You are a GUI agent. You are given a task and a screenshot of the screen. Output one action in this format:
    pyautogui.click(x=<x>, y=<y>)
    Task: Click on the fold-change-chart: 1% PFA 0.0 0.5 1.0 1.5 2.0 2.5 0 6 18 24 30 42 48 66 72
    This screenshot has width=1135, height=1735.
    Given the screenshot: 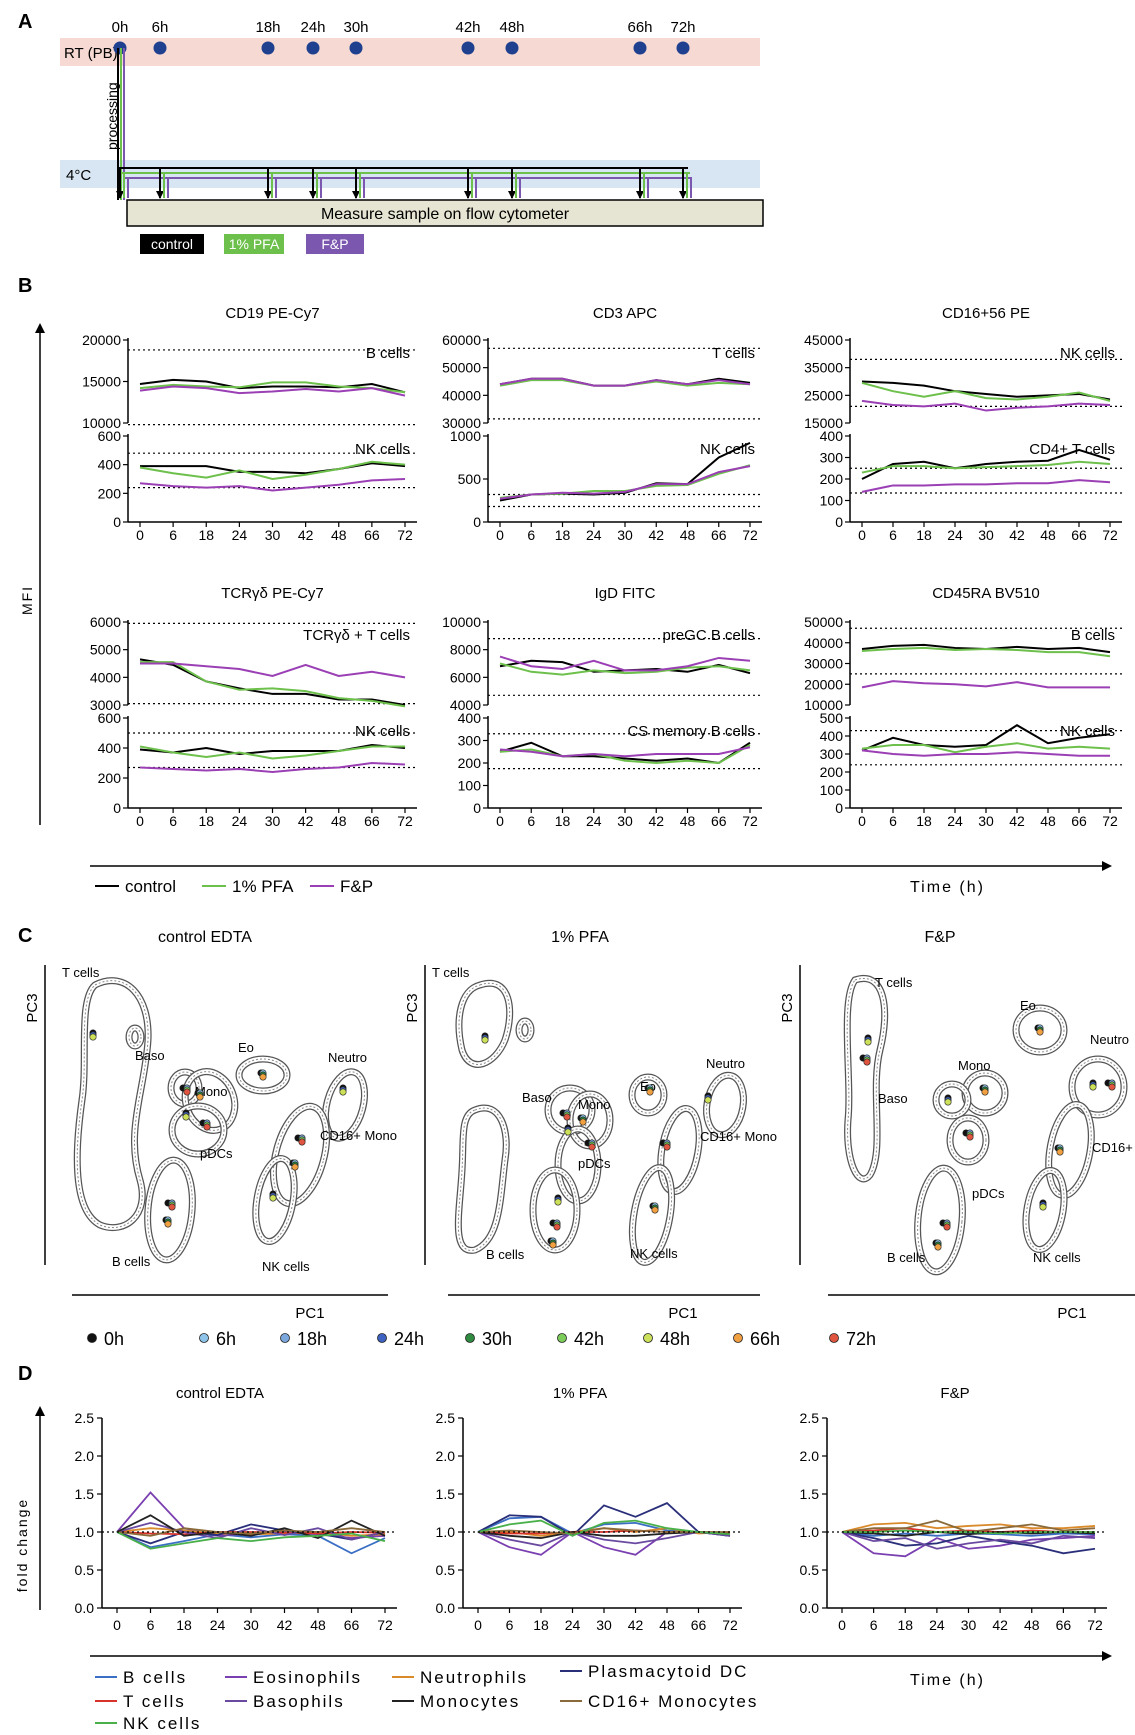 What is the action you would take?
    pyautogui.click(x=589, y=1509)
    